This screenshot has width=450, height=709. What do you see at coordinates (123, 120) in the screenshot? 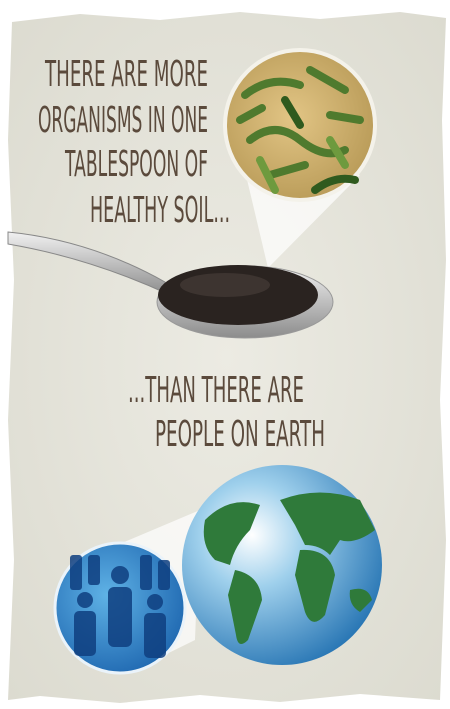
I see `headline-line: ORGANISMS IN ONE` at bounding box center [123, 120].